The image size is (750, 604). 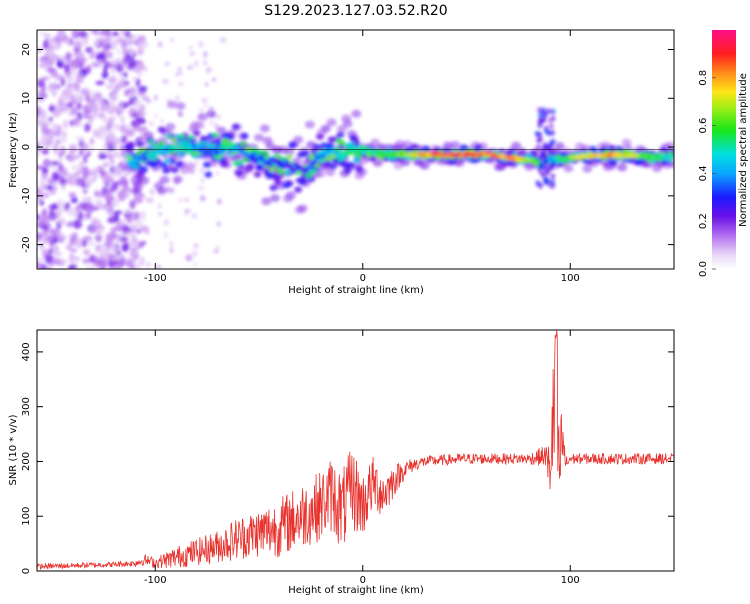 What do you see at coordinates (26, 571) in the screenshot?
I see `snr-ytick-label: 0` at bounding box center [26, 571].